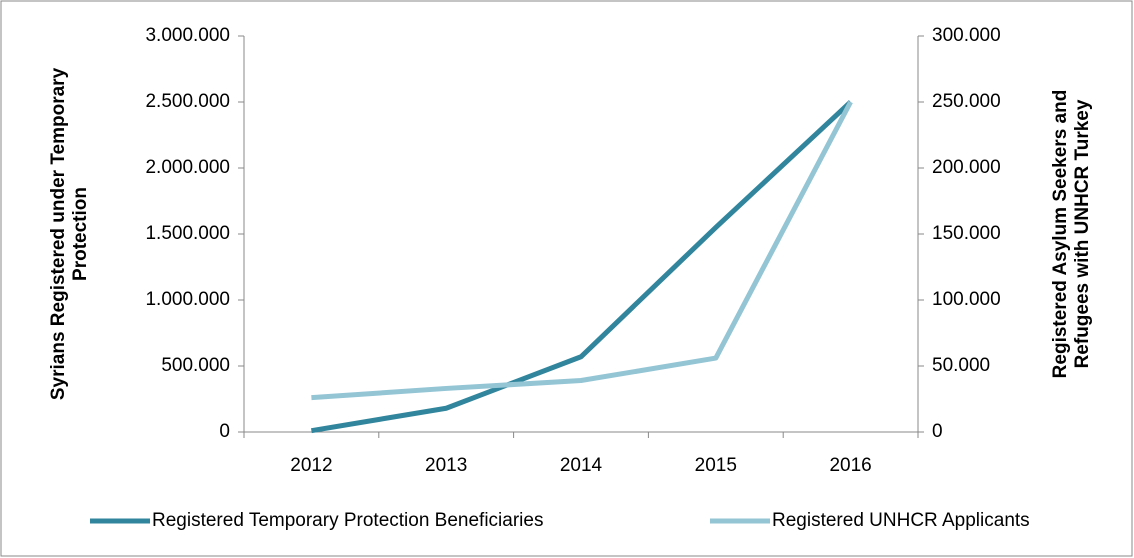 This screenshot has width=1134, height=558. Describe the element at coordinates (716, 465) in the screenshot. I see `x-tick-label: 2015` at that location.